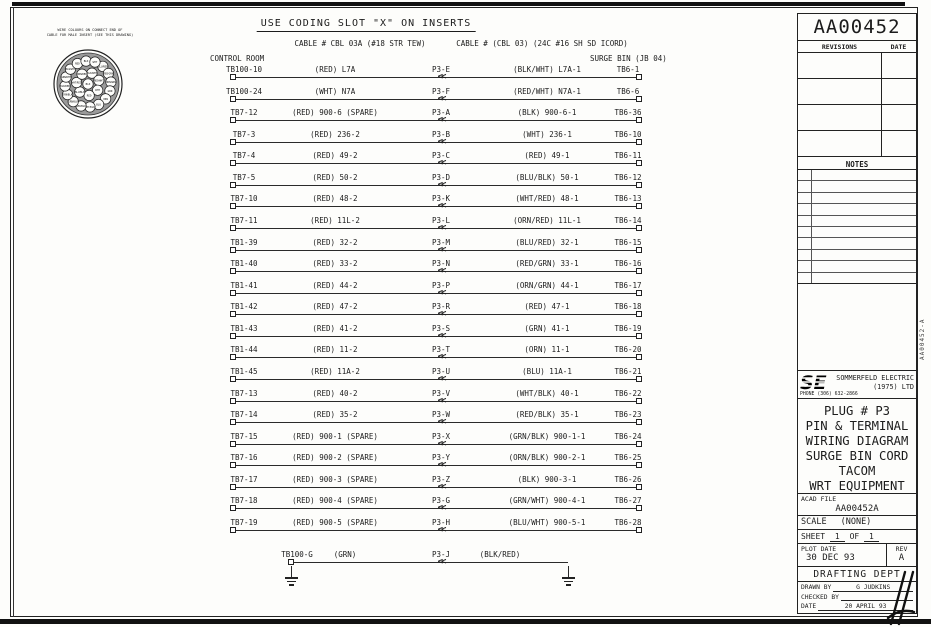 This screenshot has height=627, width=931. I want to click on from-terminal-label: TB7-14, so click(244, 415).